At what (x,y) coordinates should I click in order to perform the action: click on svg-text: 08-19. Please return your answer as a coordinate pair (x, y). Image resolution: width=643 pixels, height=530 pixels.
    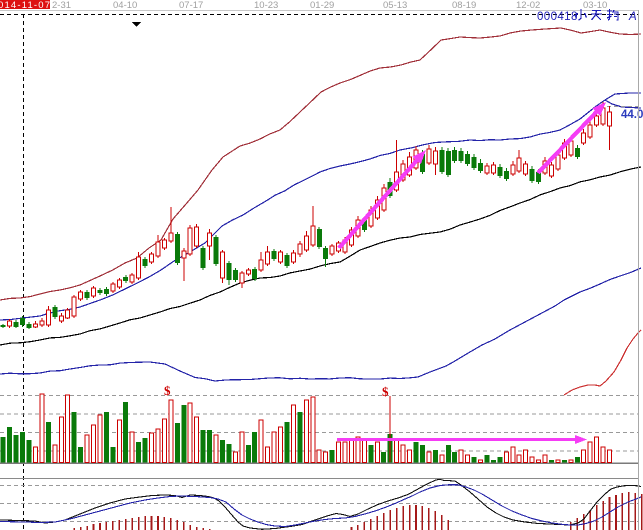
    Looking at the image, I should click on (464, 5).